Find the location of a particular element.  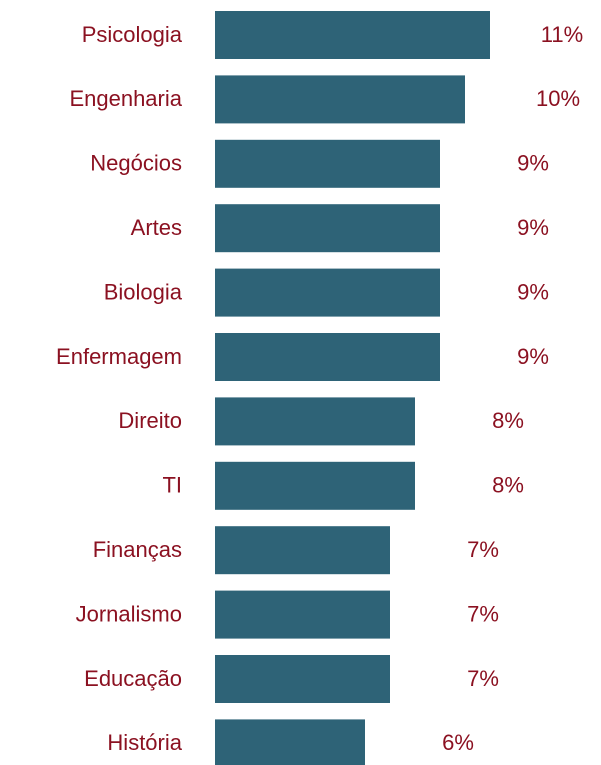

category-label: Negócios is located at coordinates (136, 163).